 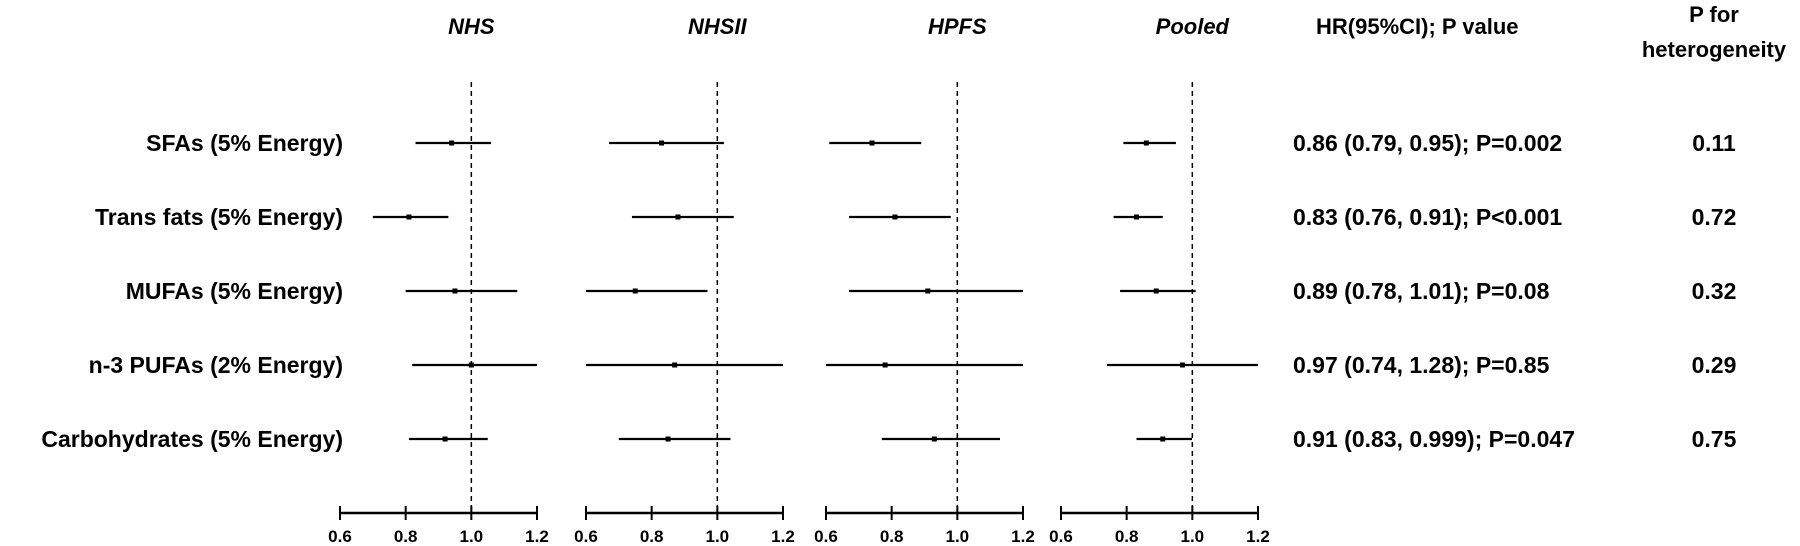 I want to click on hr-column-header: HR(95%CI); P value, so click(x=1417, y=26).